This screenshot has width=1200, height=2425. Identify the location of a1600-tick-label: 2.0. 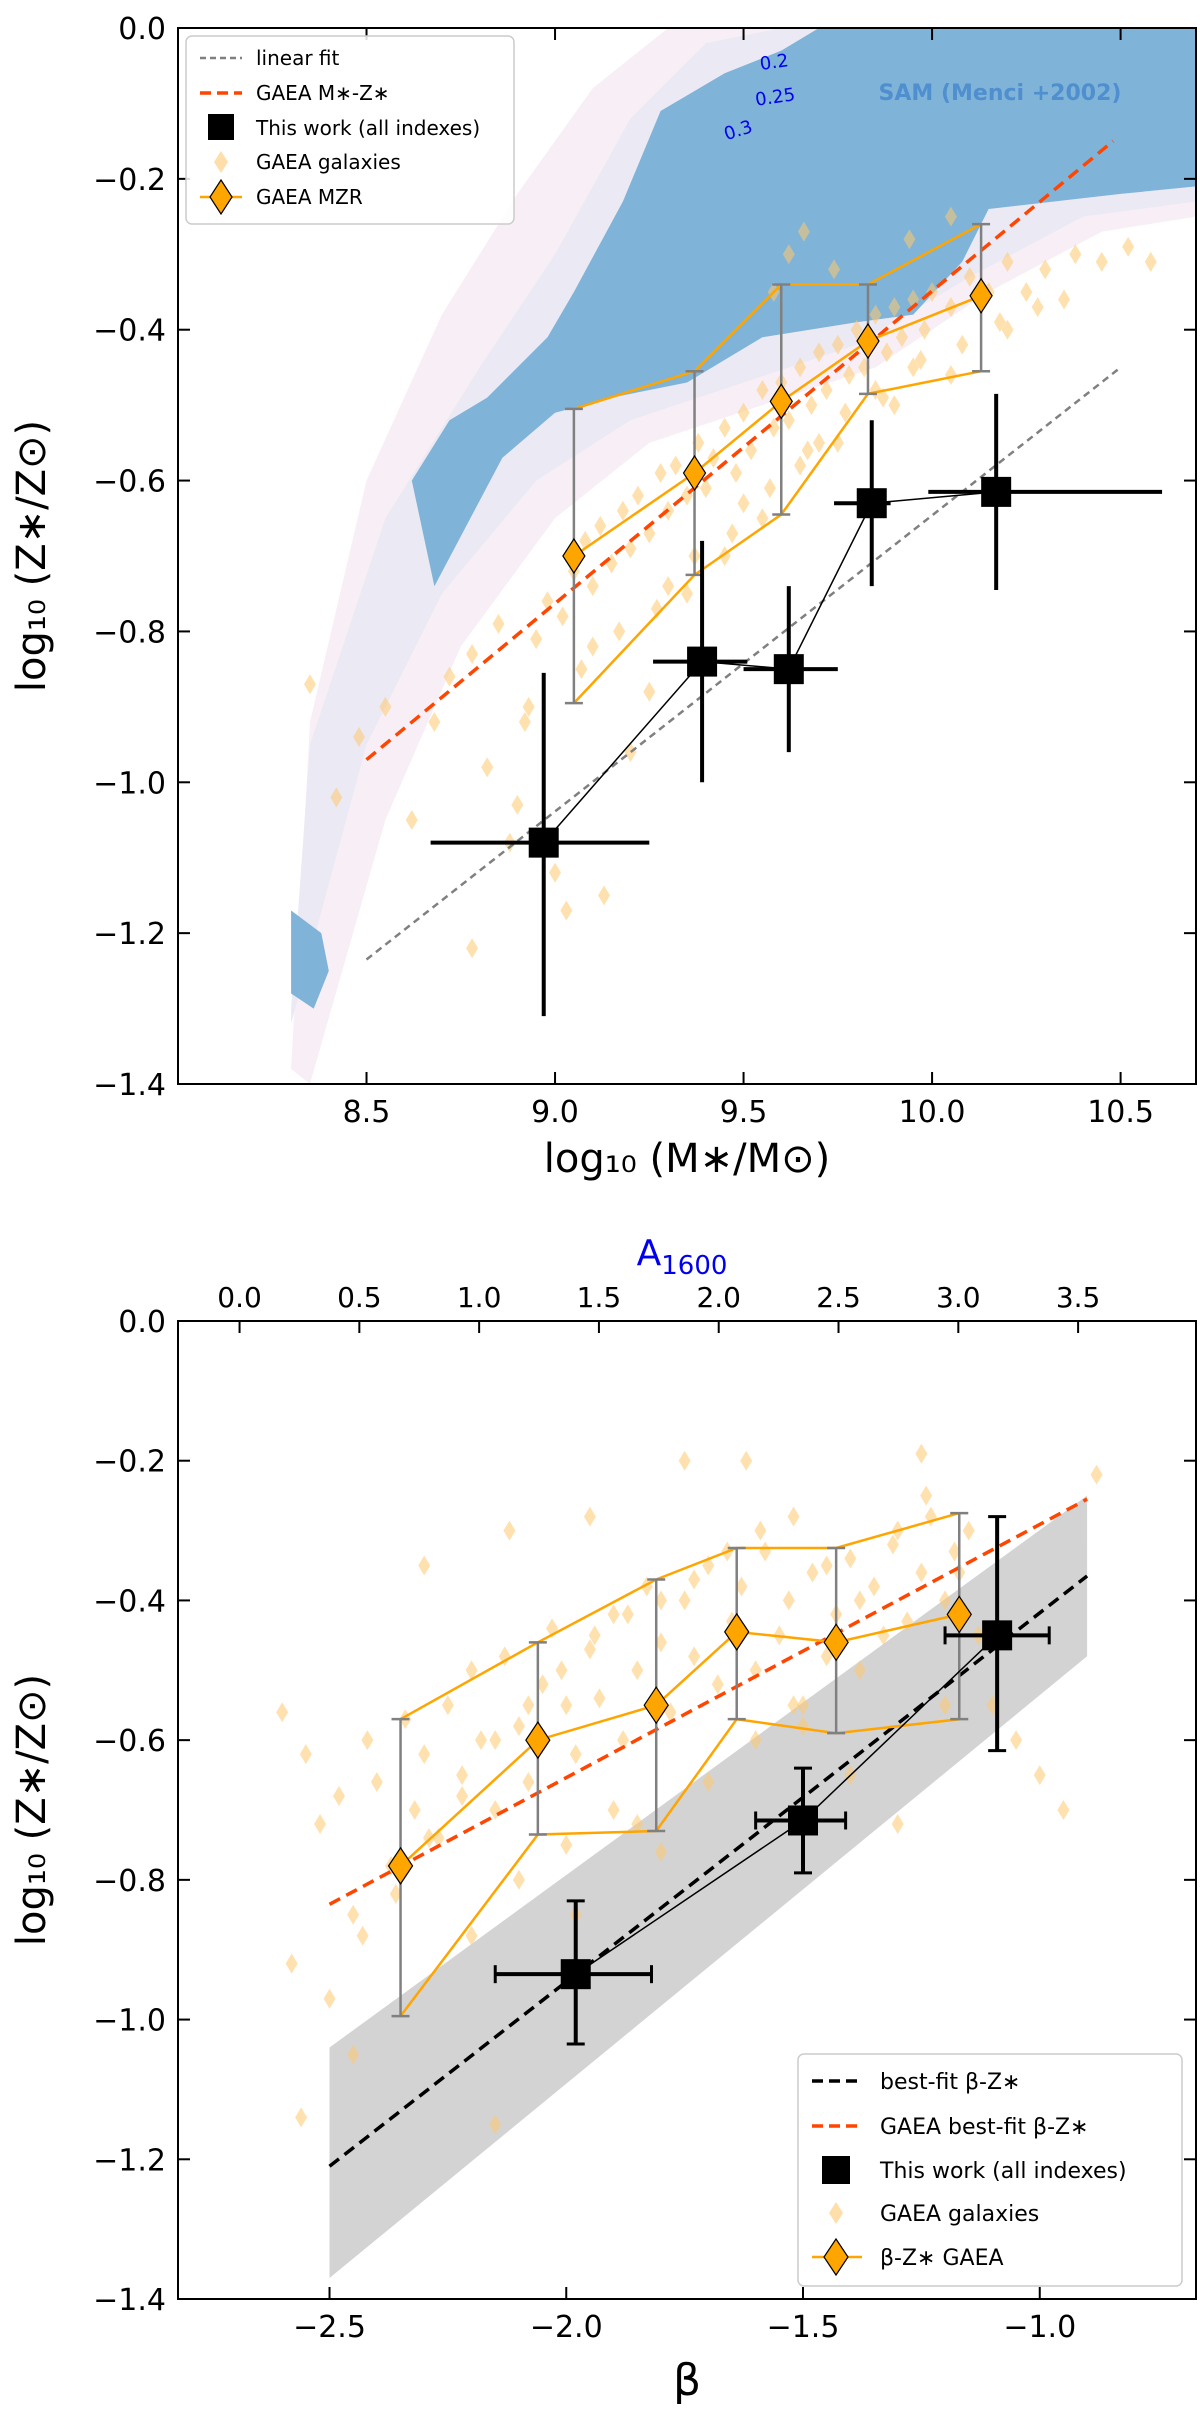
(718, 1297).